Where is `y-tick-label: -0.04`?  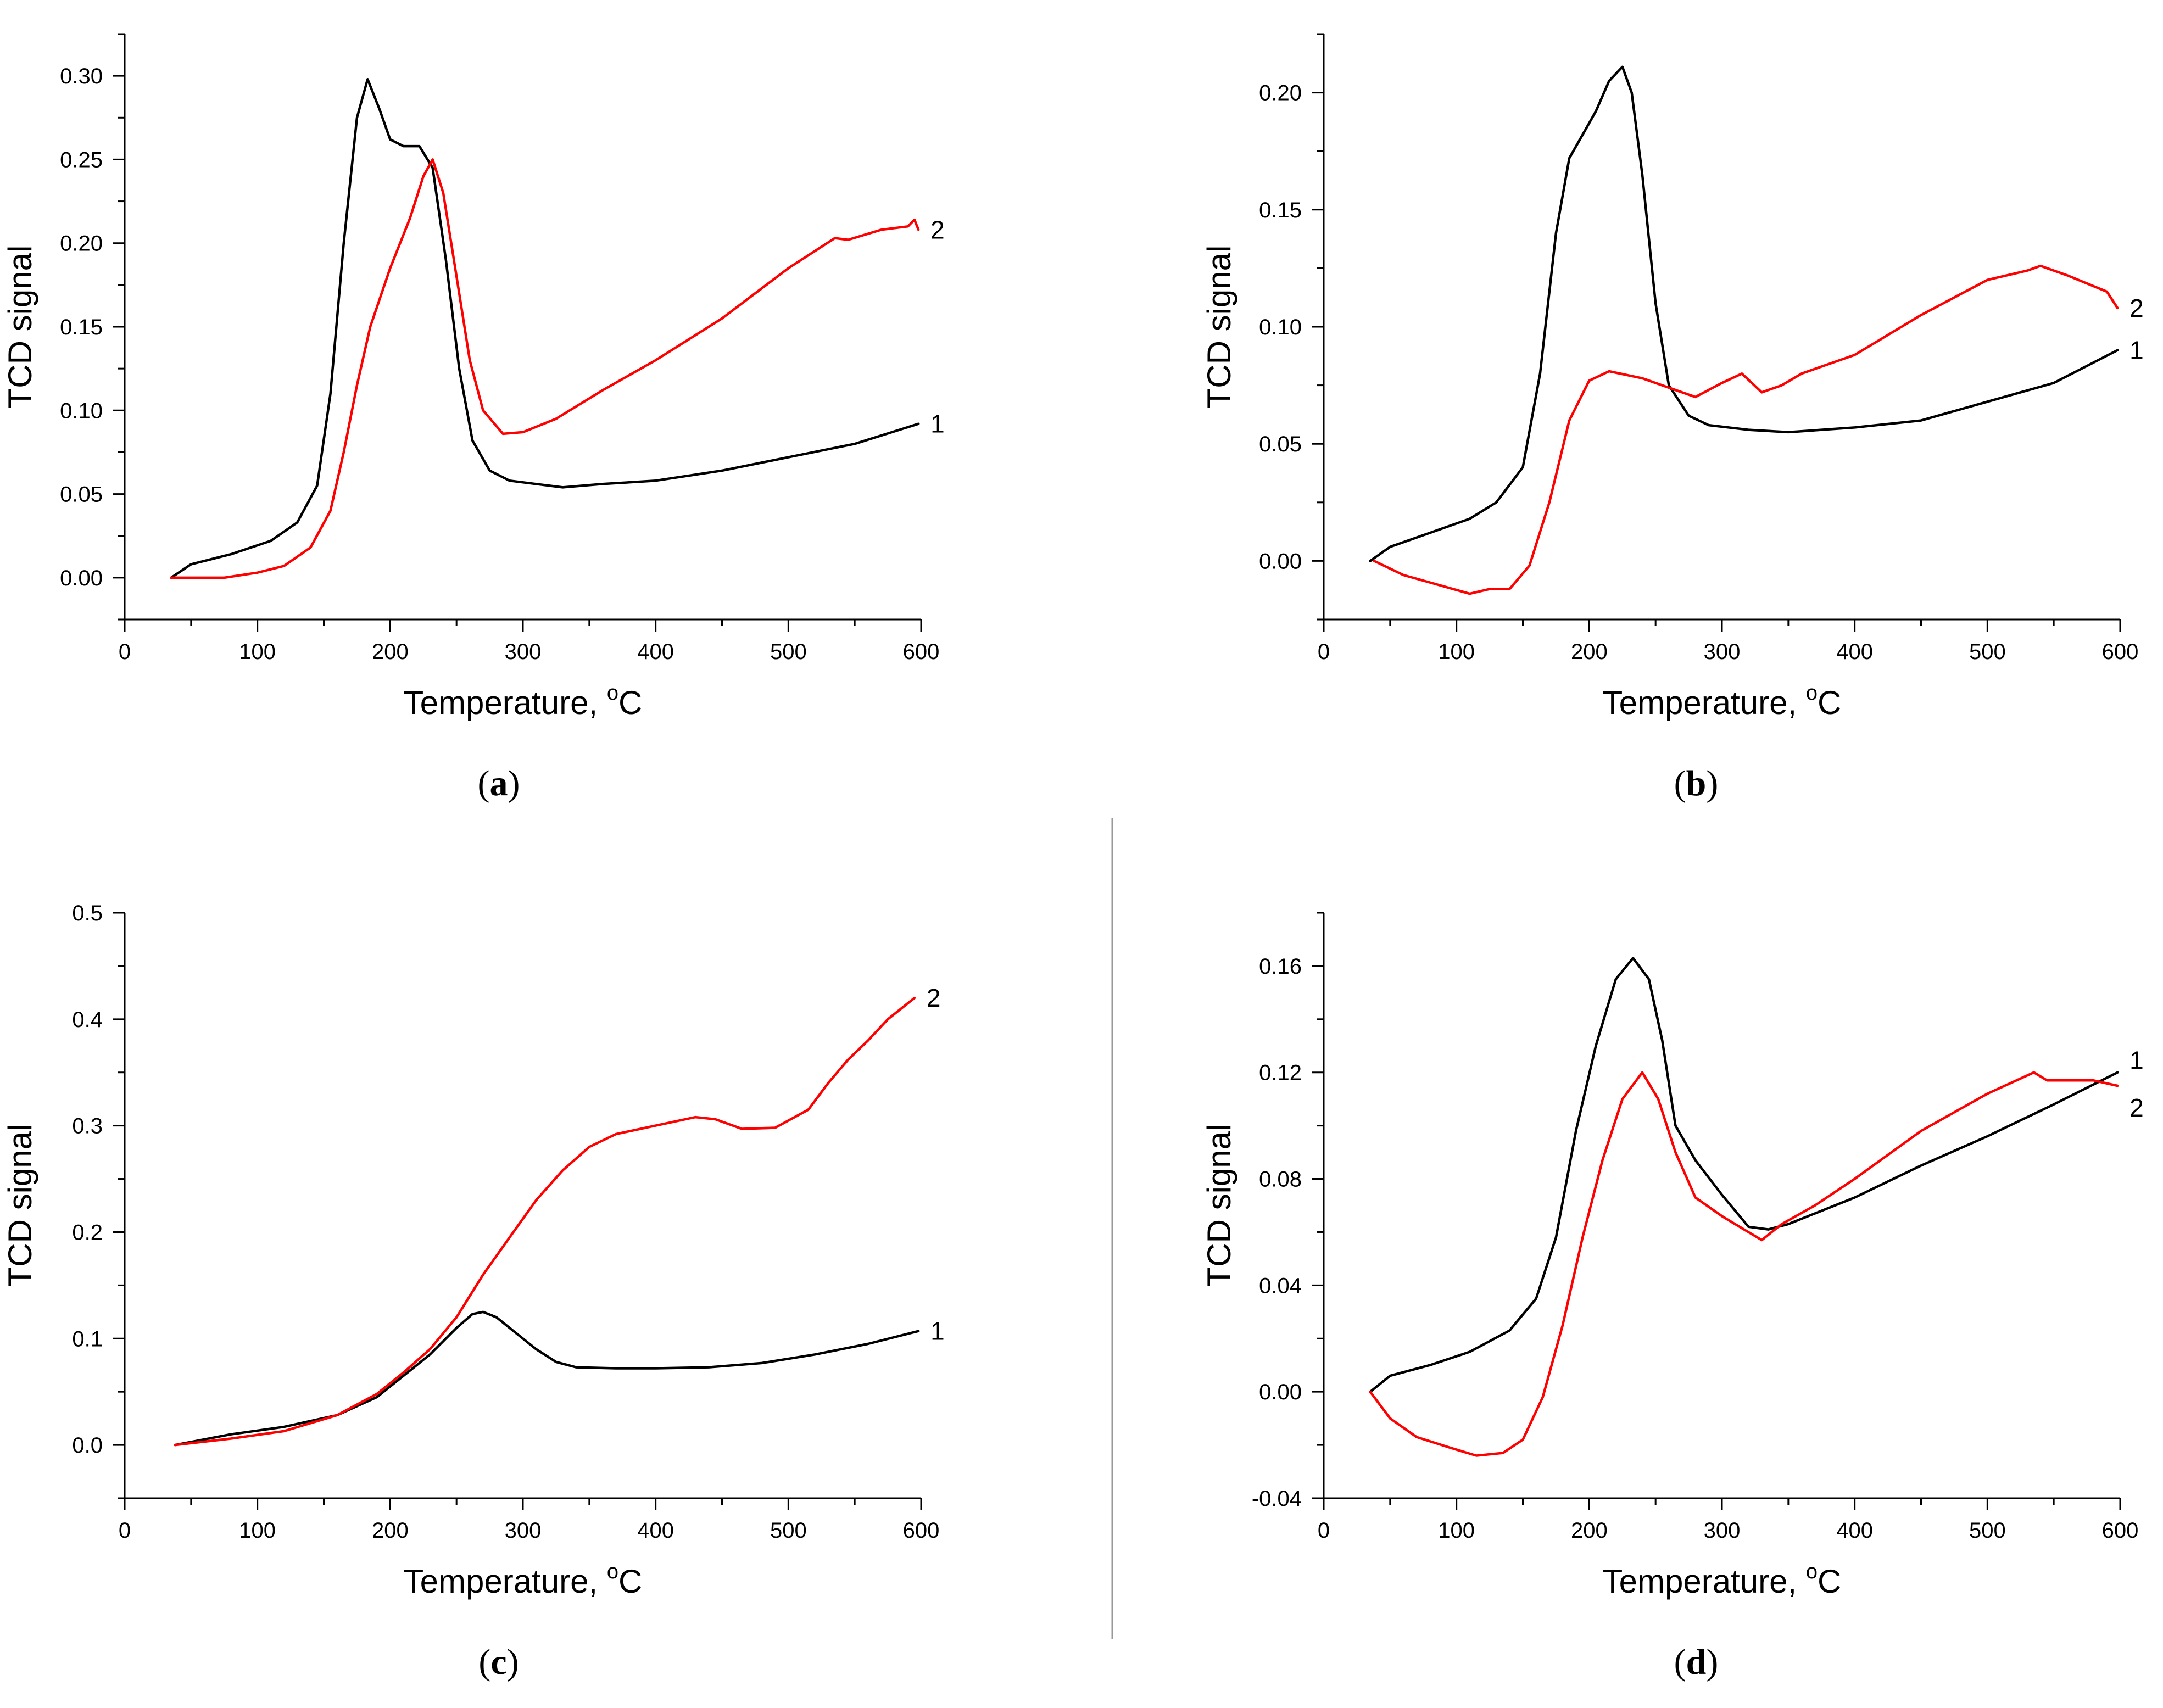
y-tick-label: -0.04 is located at coordinates (1277, 1499).